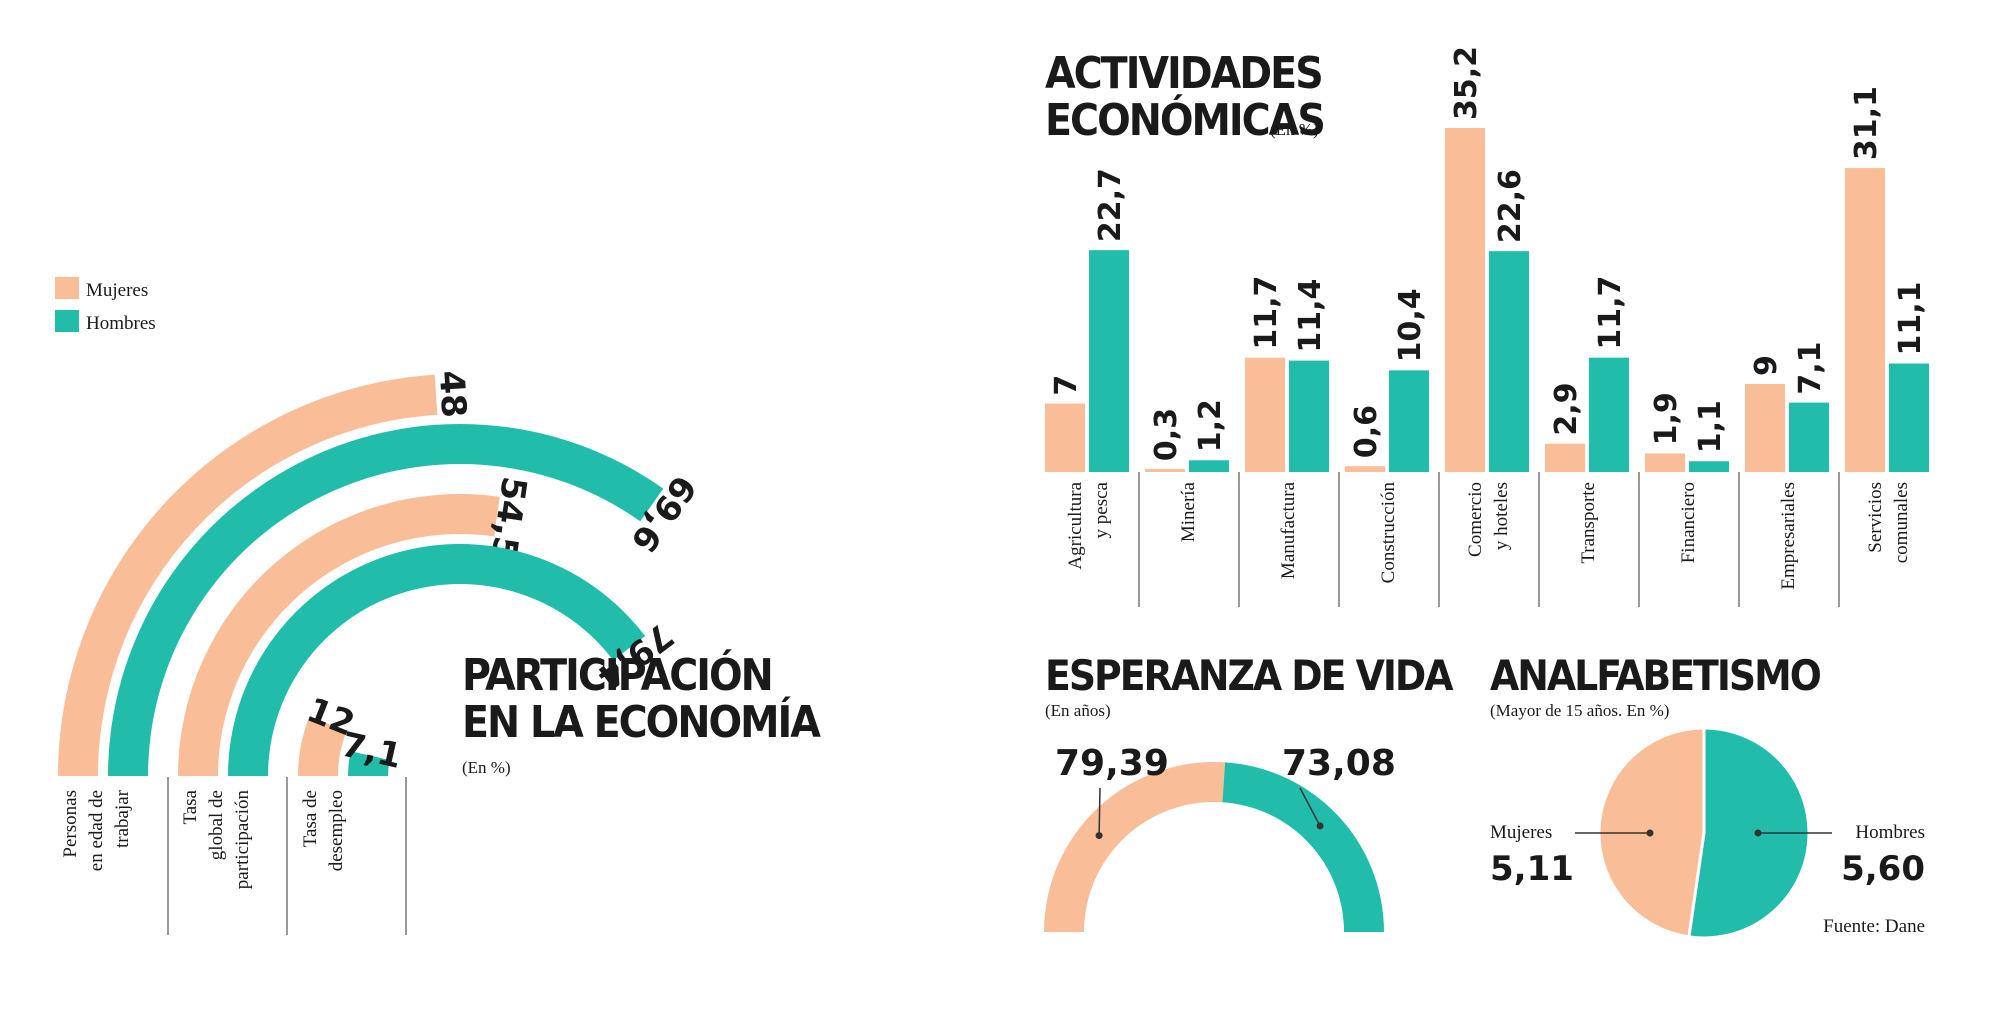  What do you see at coordinates (486, 767) in the screenshot?
I see `participacion-subtitle: (En %)` at bounding box center [486, 767].